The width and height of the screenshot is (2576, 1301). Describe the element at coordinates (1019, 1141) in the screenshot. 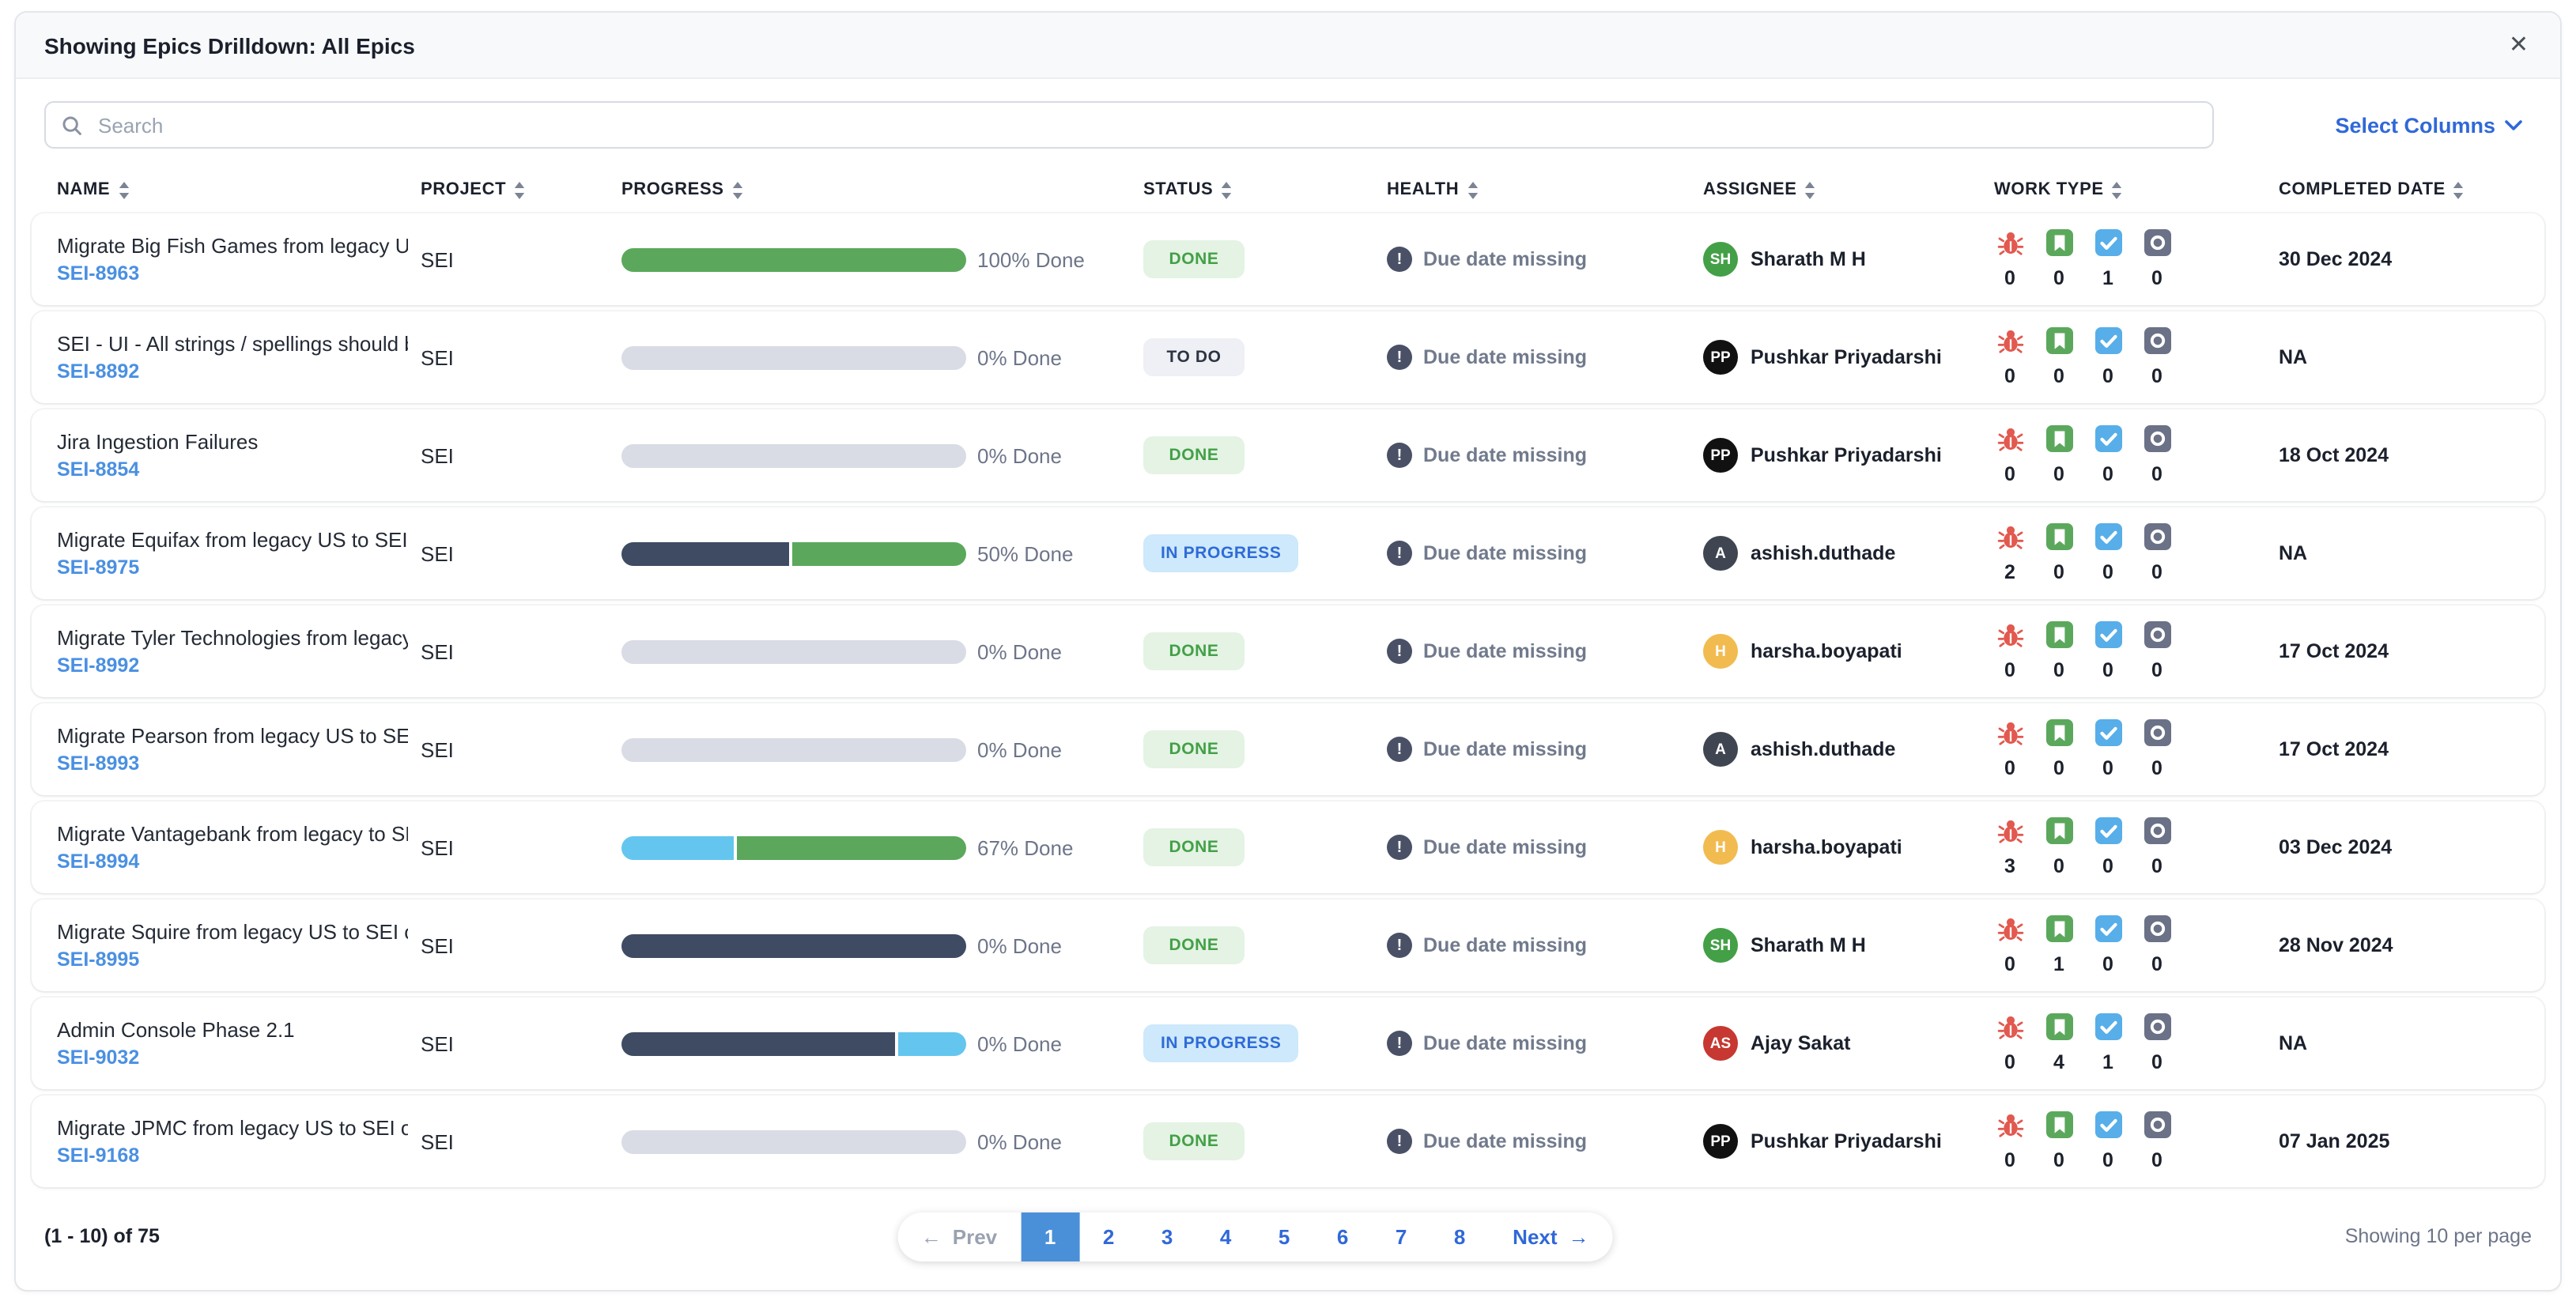

I see `progress-label: 0% Done` at that location.